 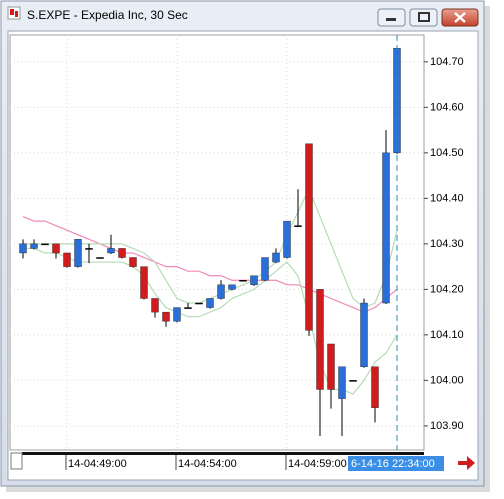 I want to click on y-tick-label: 104.50, so click(x=447, y=153).